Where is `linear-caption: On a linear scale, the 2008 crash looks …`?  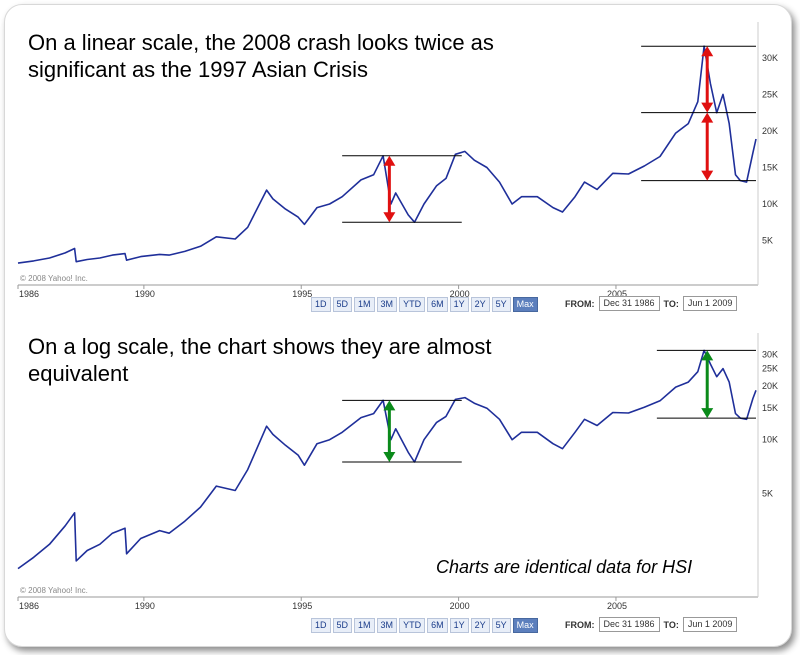
linear-caption: On a linear scale, the 2008 crash looks … is located at coordinates (261, 56).